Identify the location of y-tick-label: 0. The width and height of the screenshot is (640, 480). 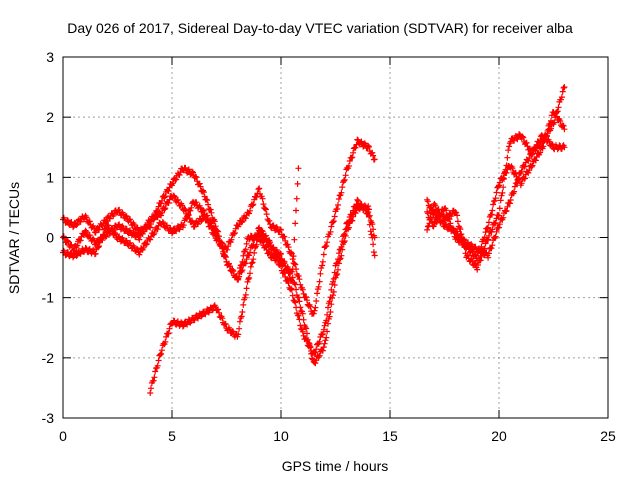
(50, 238).